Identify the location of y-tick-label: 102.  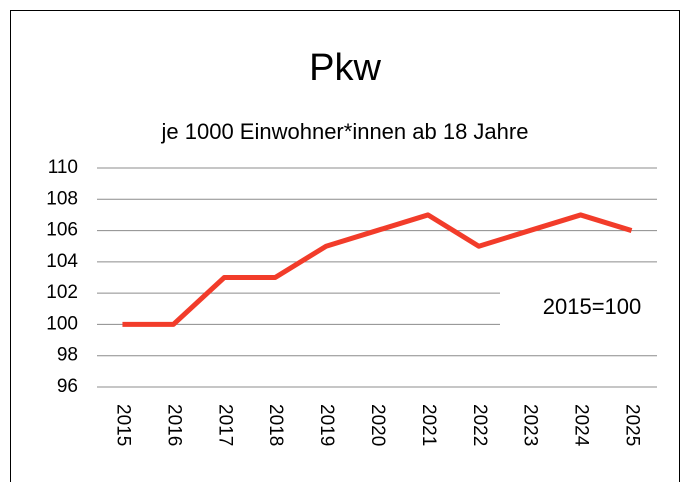
(62, 292).